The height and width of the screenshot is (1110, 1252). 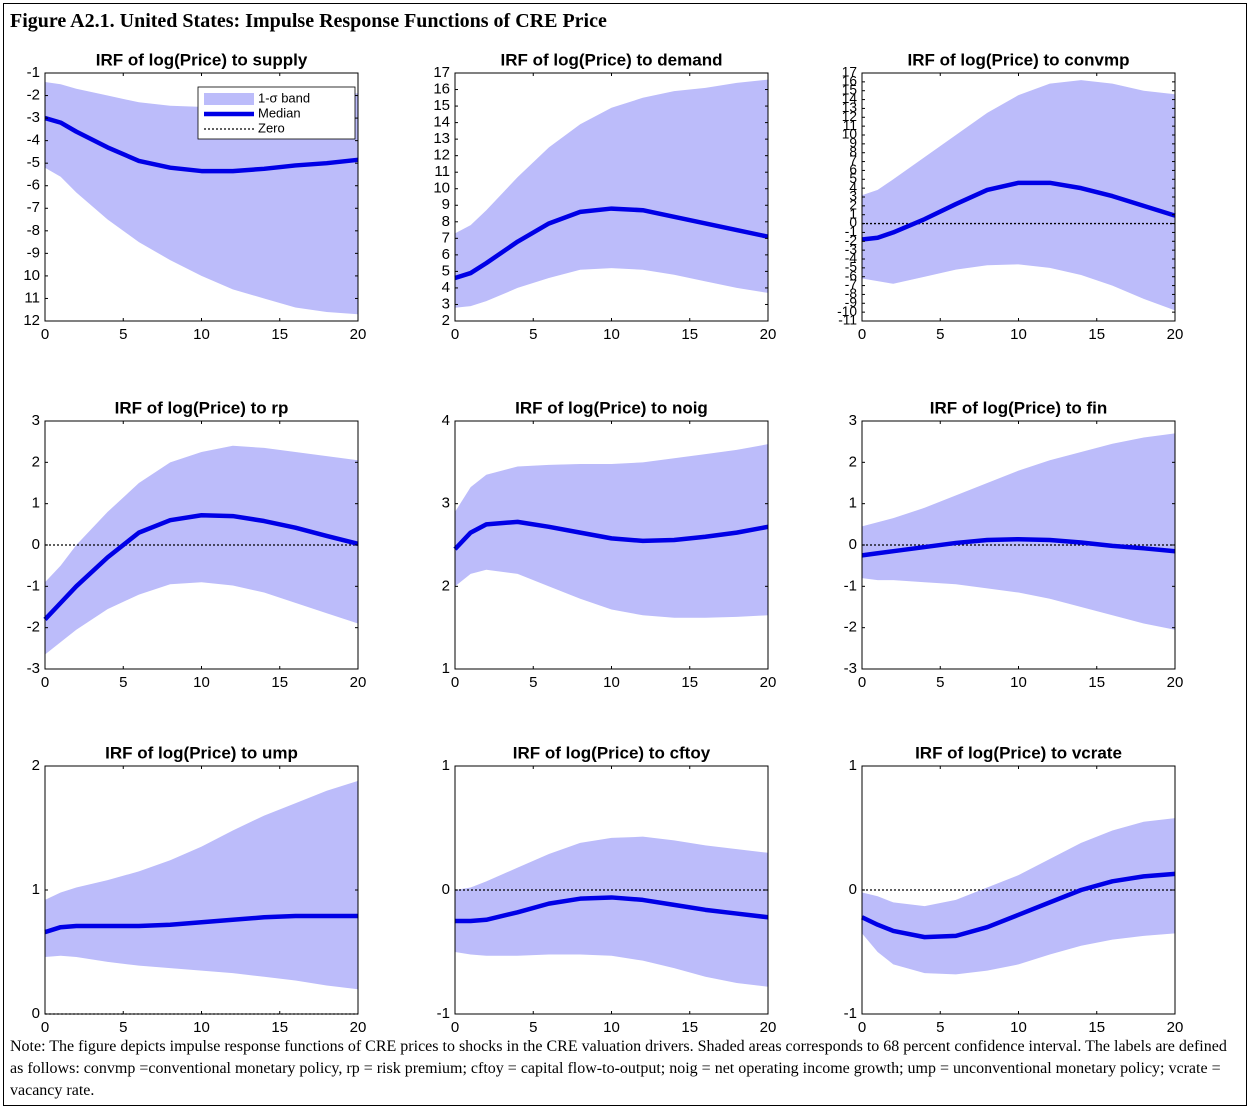 What do you see at coordinates (853, 160) in the screenshot?
I see `y-tick-label: 7` at bounding box center [853, 160].